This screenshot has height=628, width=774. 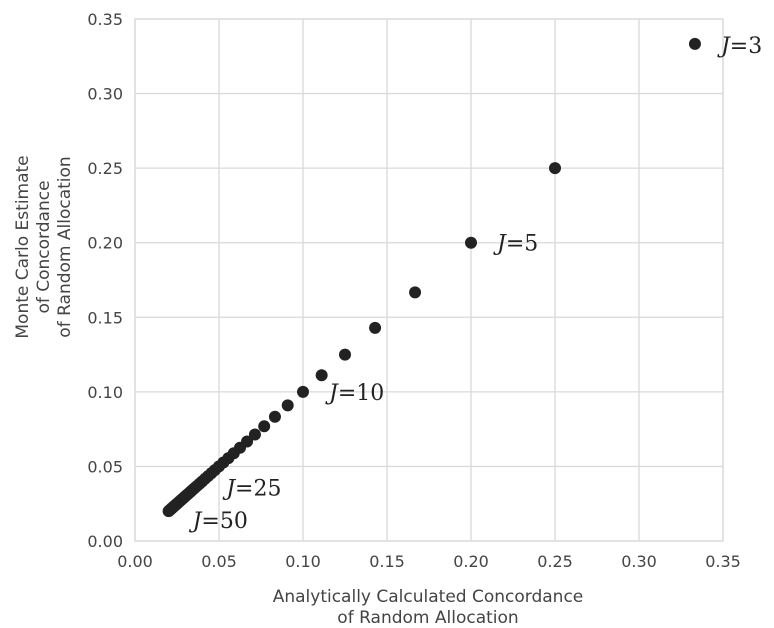 I want to click on annotation-J50: J=50, so click(x=218, y=521).